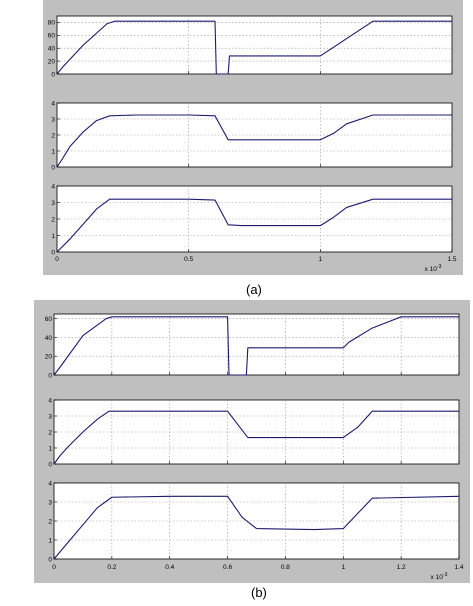  What do you see at coordinates (458, 567) in the screenshot?
I see `x-tick-label: 1.4` at bounding box center [458, 567].